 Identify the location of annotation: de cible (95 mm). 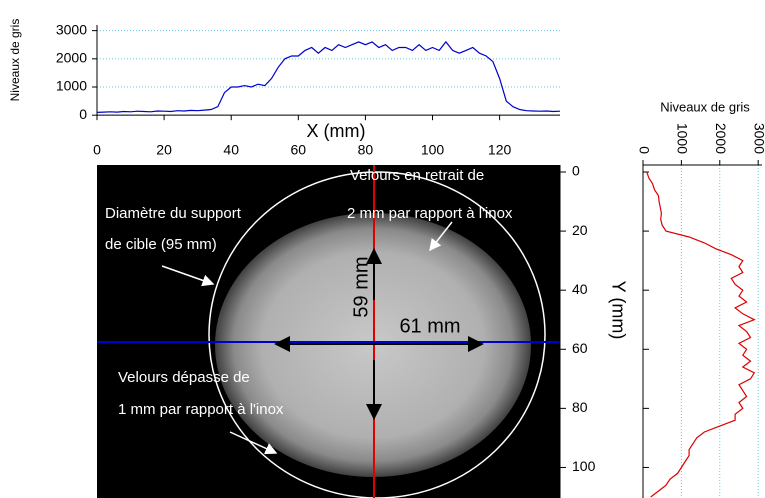
(161, 244).